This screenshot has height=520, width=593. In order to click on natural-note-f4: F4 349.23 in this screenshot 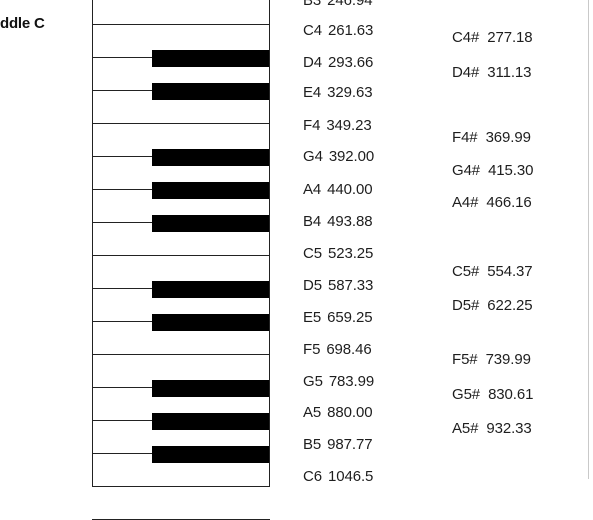, I will do `click(337, 125)`.